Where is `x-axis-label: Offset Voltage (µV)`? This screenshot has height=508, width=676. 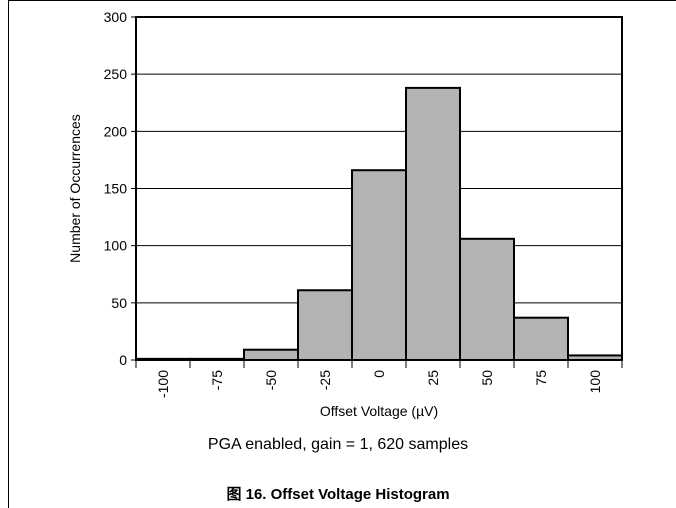 x-axis-label: Offset Voltage (µV) is located at coordinates (379, 411).